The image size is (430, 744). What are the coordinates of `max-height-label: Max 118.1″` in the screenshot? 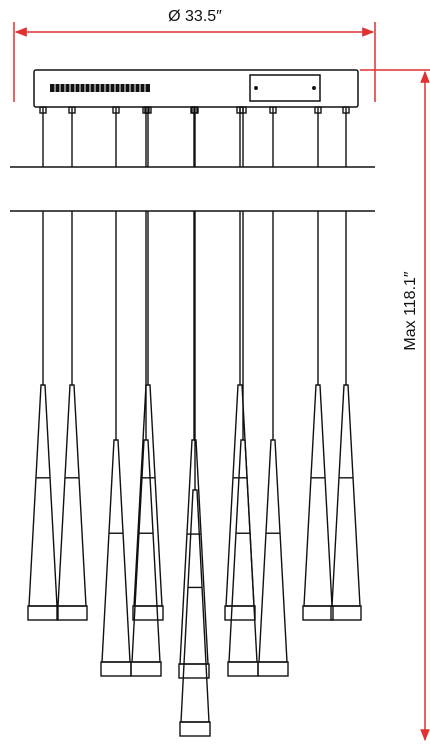 It's located at (410, 311).